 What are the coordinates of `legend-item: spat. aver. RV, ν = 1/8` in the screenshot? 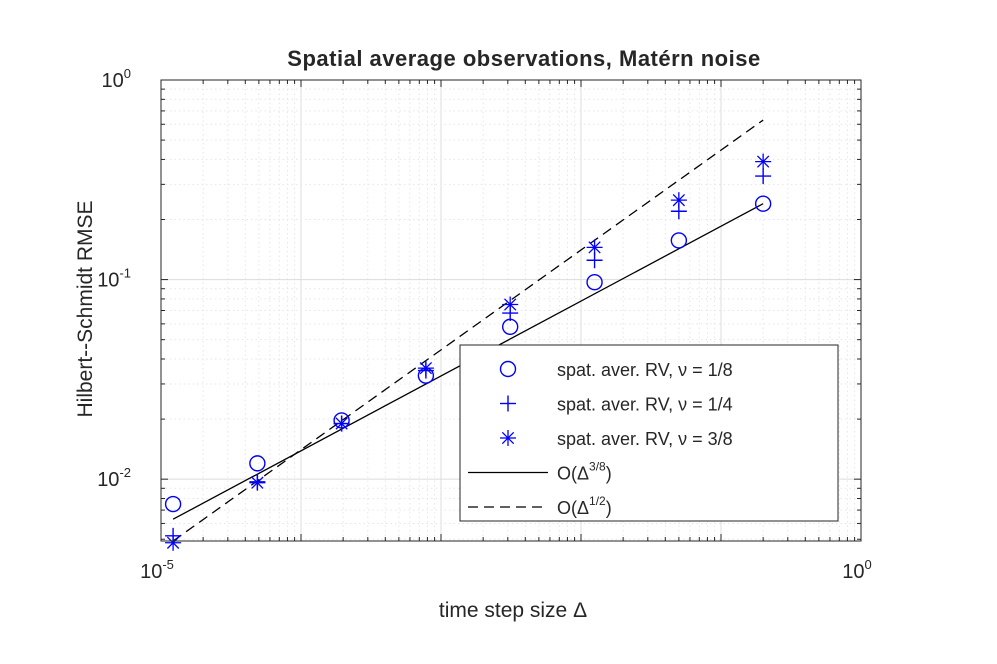 It's located at (616, 370).